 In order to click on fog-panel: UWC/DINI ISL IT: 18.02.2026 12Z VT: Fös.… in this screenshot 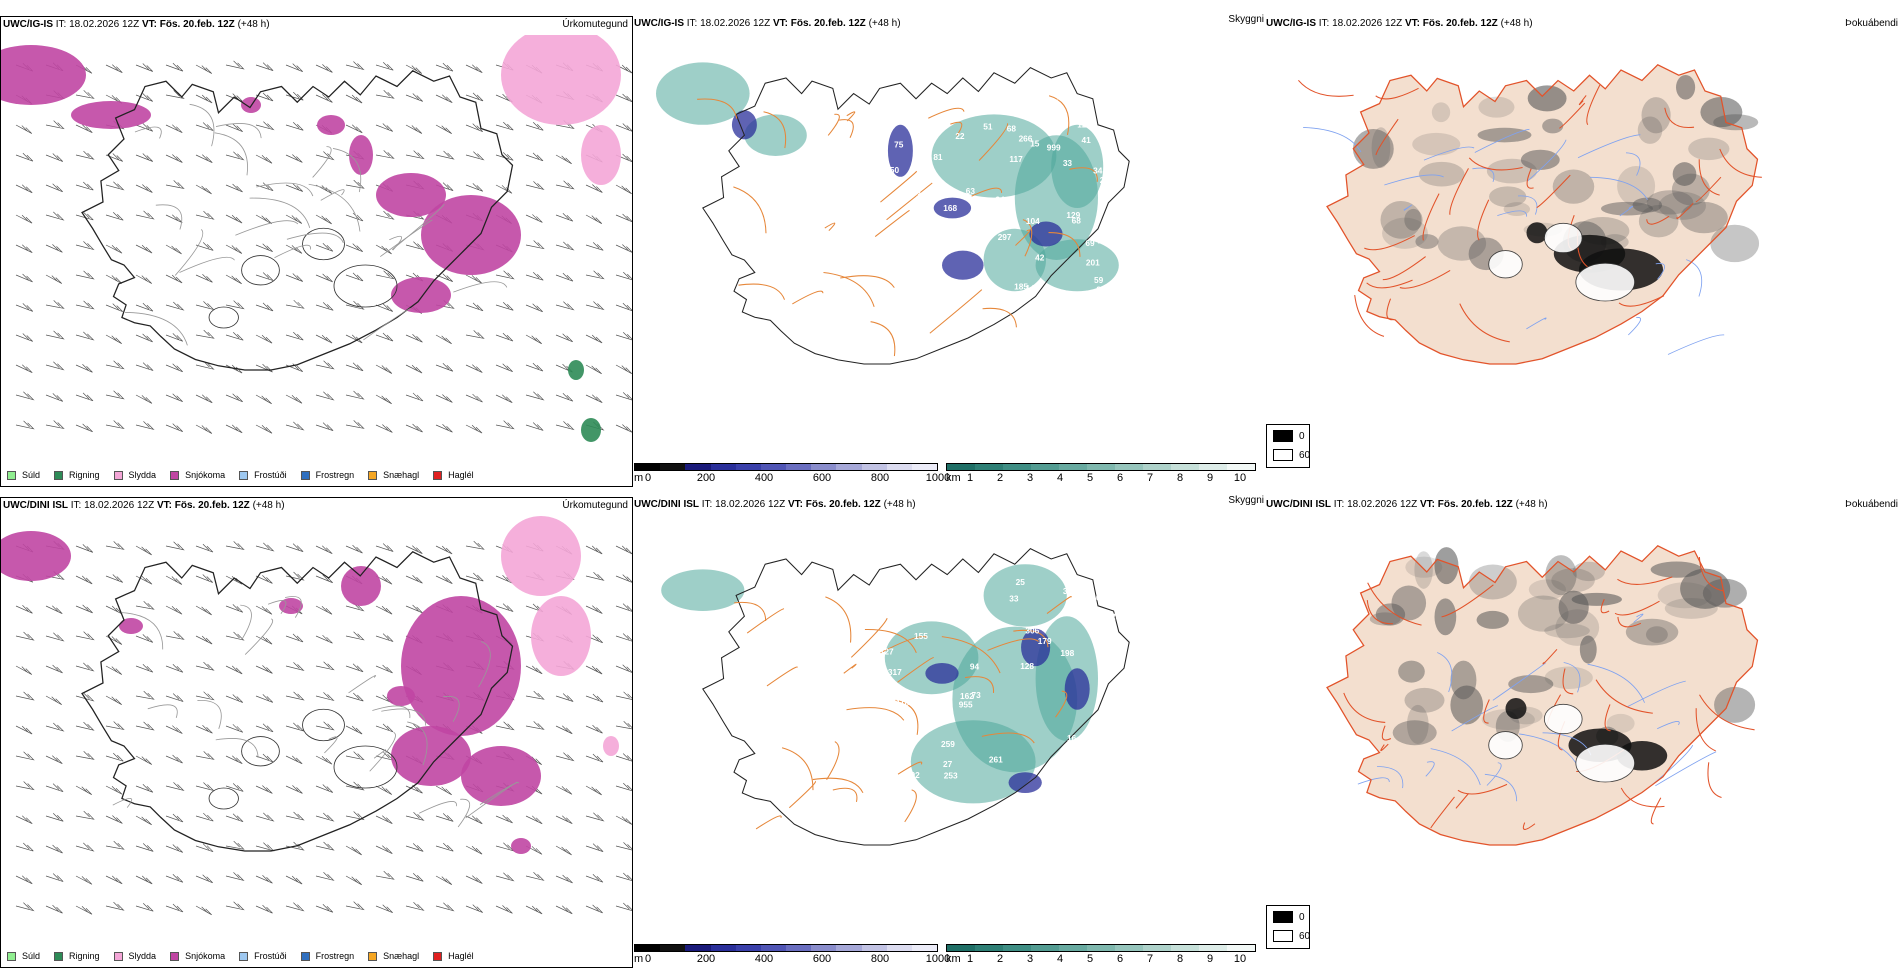, I will do `click(1583, 697)`.